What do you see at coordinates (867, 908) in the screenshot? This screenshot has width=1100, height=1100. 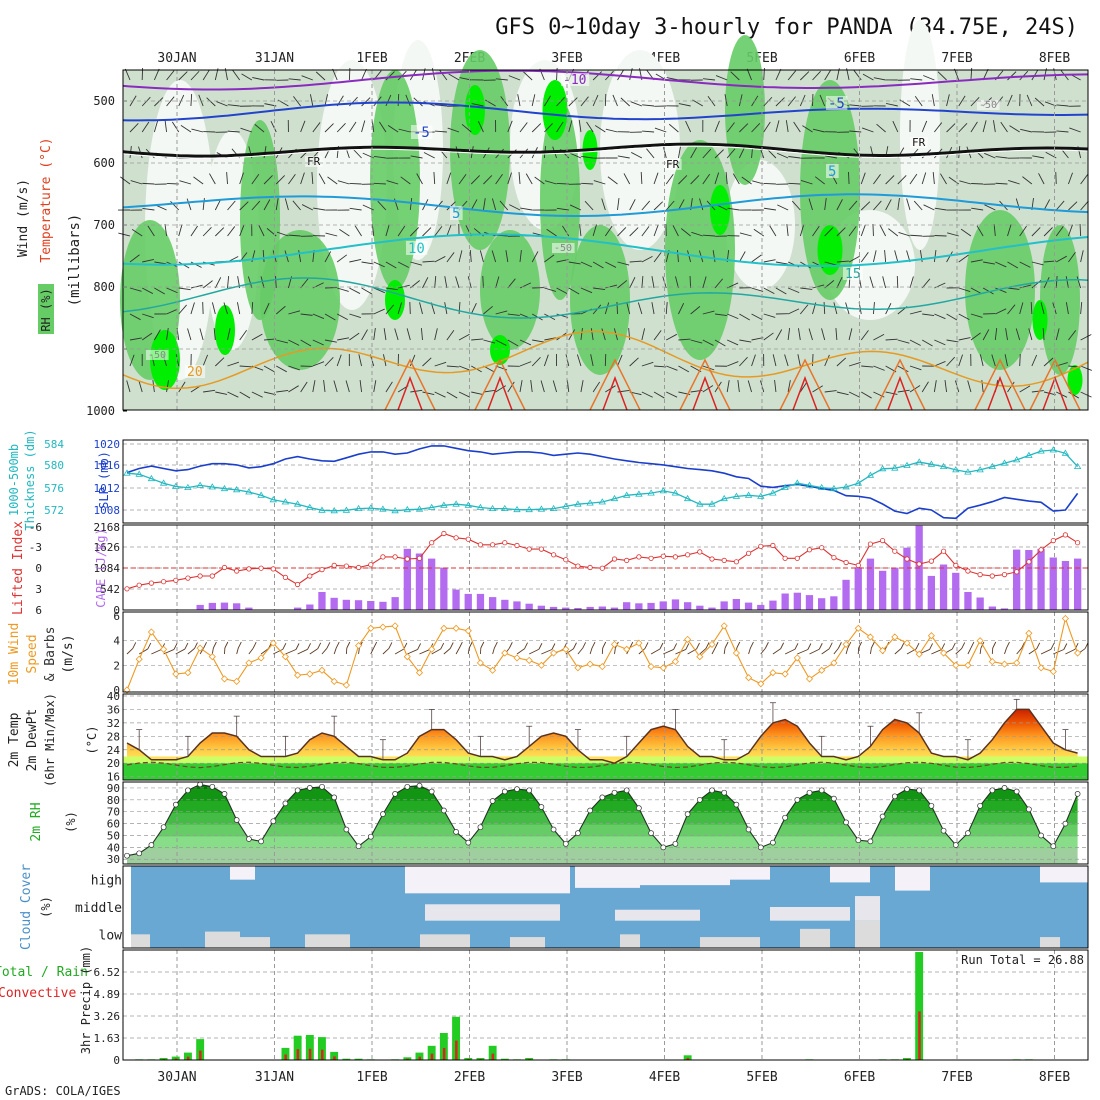 I see `cloud-middle` at bounding box center [867, 908].